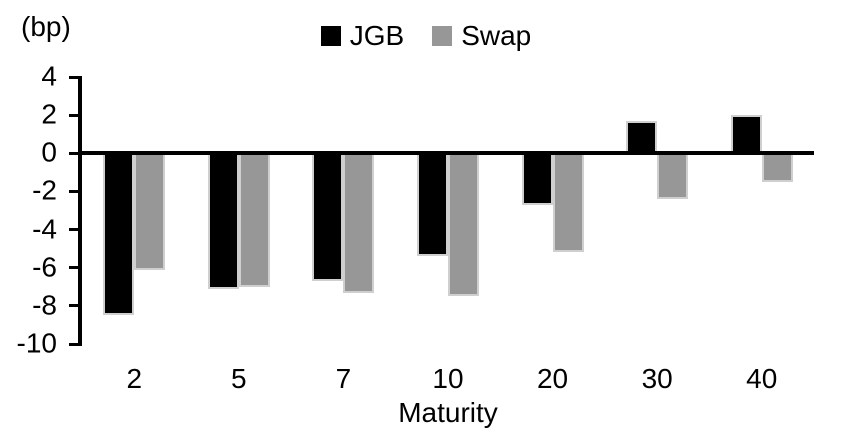 This screenshot has width=852, height=438. What do you see at coordinates (239, 378) in the screenshot?
I see `x-tick-label-5: 5` at bounding box center [239, 378].